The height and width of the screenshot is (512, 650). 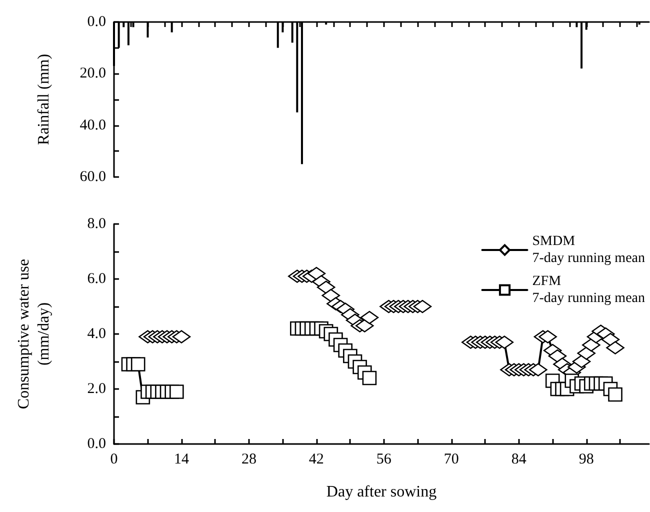 What do you see at coordinates (44, 100) in the screenshot?
I see `y-axis-title: Rainfall (mm)` at bounding box center [44, 100].